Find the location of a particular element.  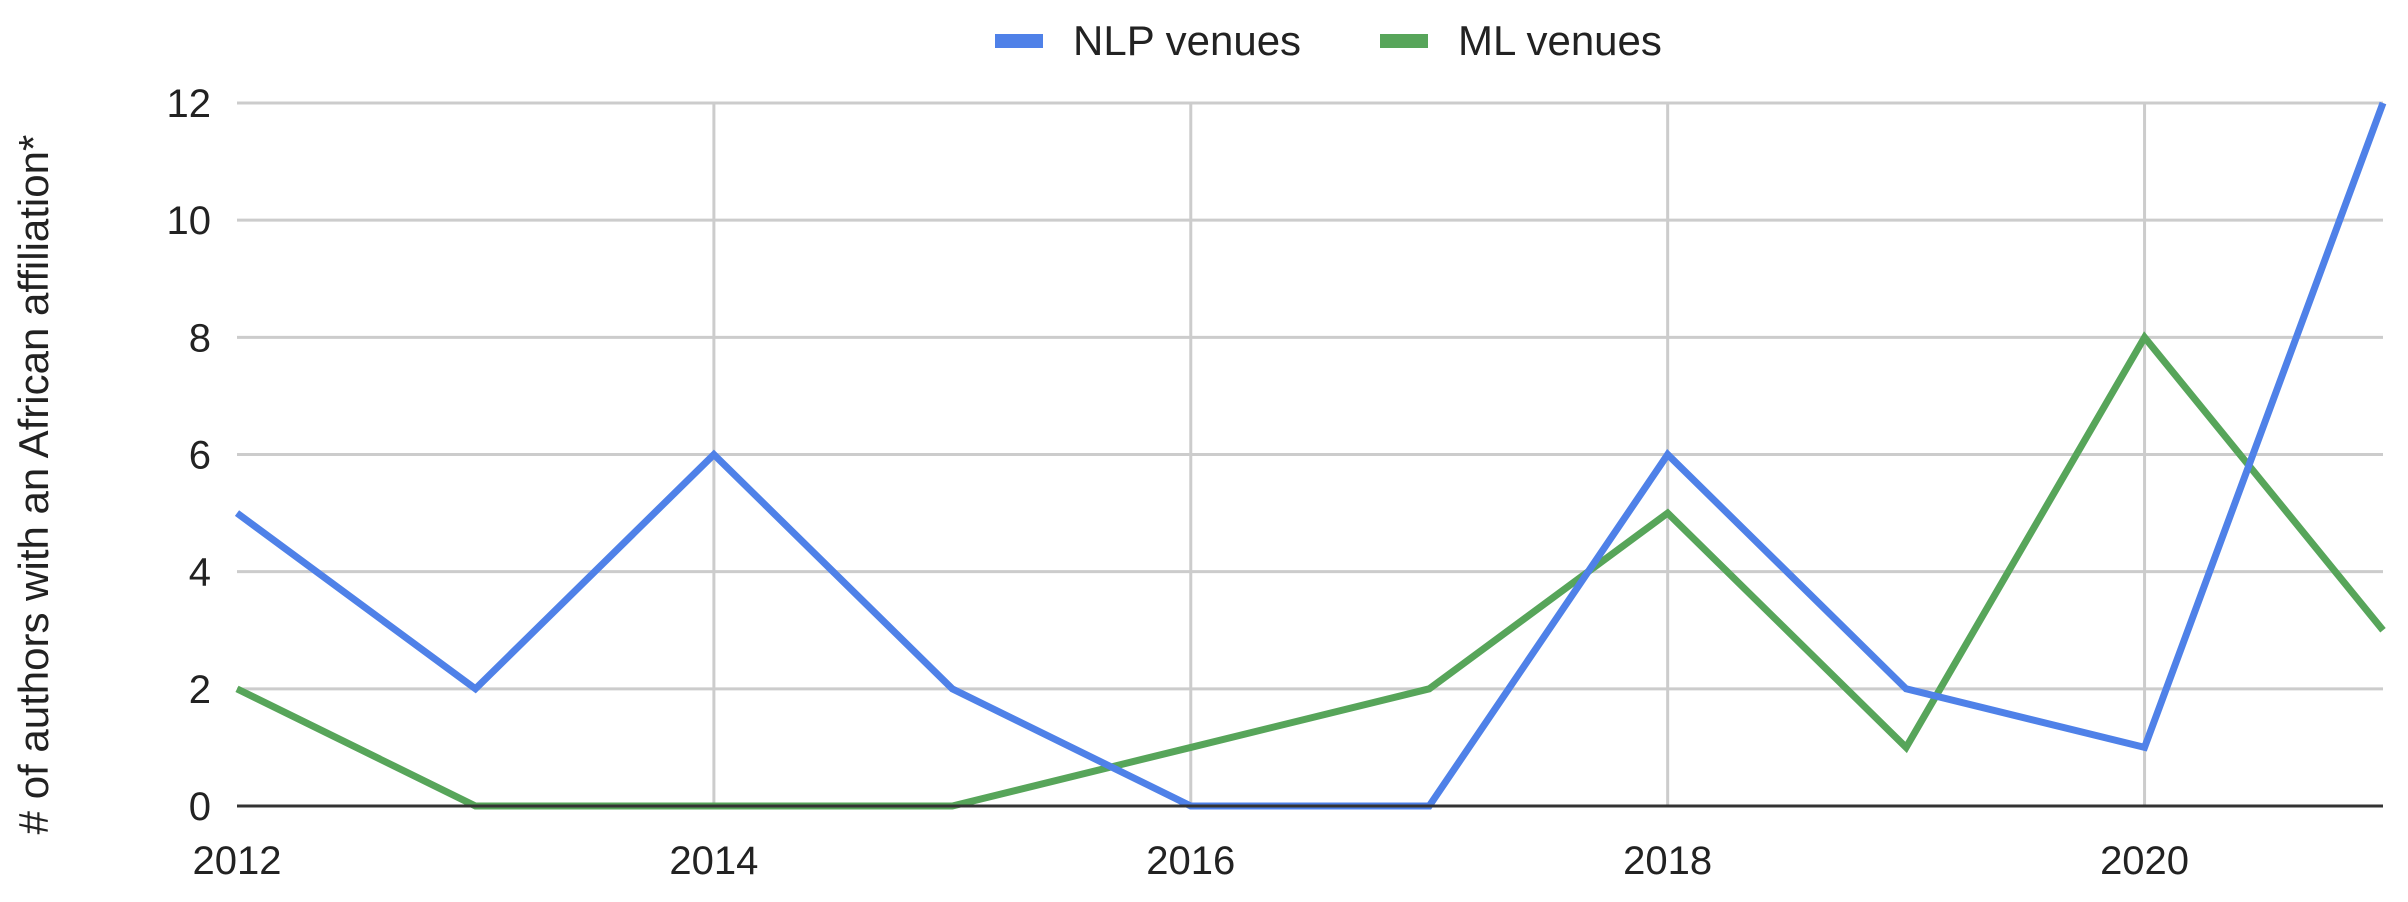

y-axis-ticks: 0 2 4 6 8 10 12 is located at coordinates (189, 455).